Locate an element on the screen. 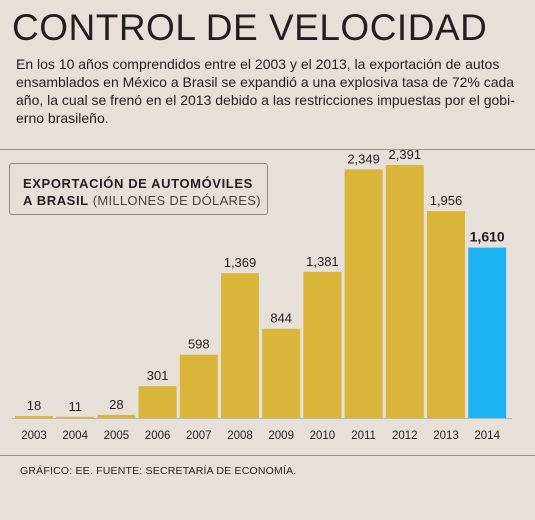 The width and height of the screenshot is (535, 520). bar-2010 is located at coordinates (322, 344).